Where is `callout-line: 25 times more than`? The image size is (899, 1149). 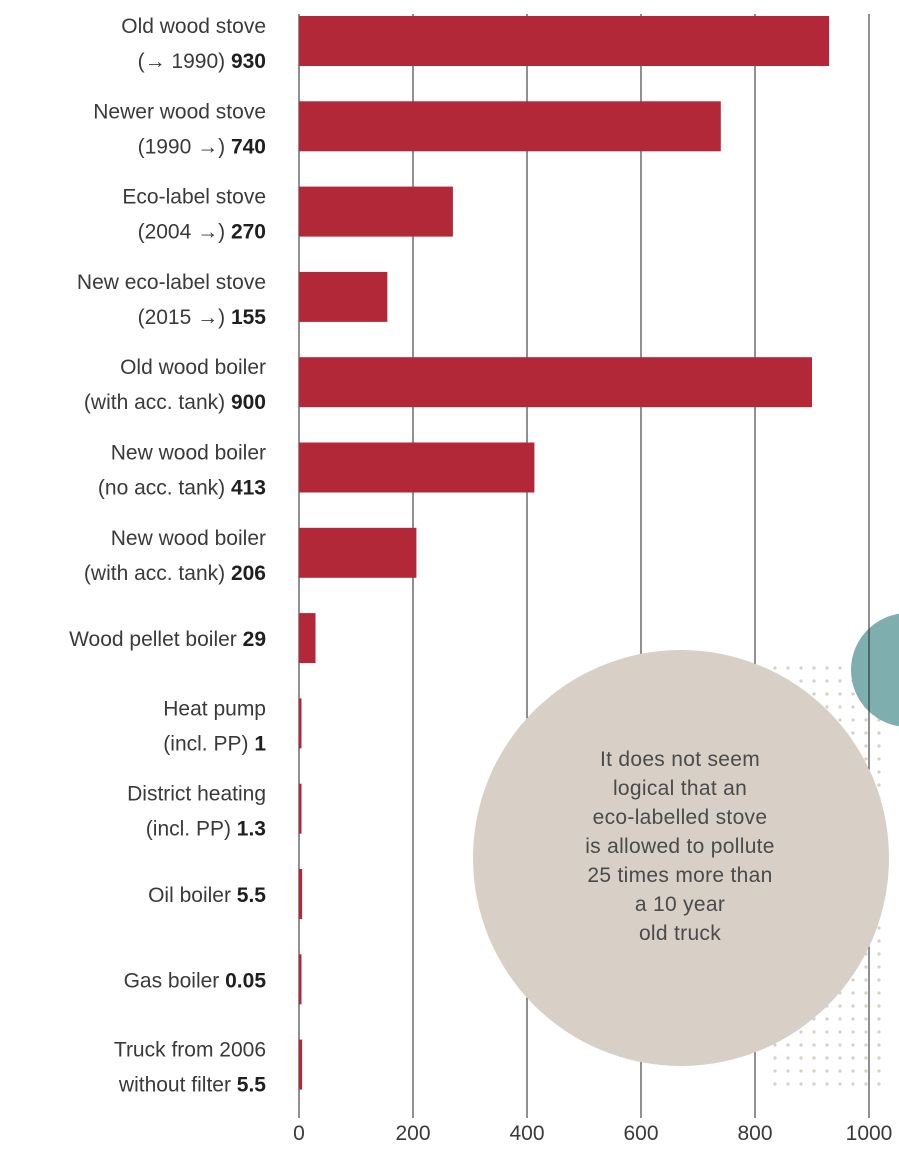
callout-line: 25 times more than is located at coordinates (680, 875).